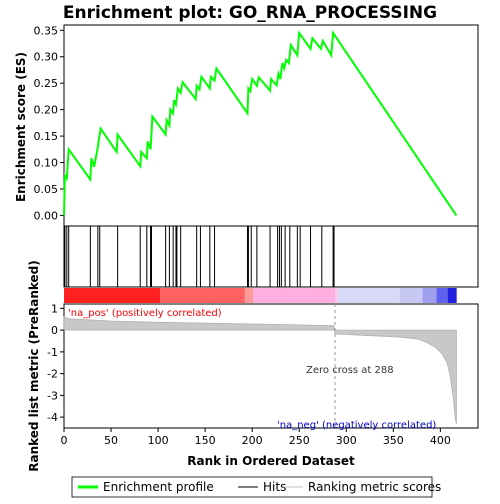 This screenshot has height=504, width=500. What do you see at coordinates (34, 366) in the screenshot?
I see `metric-y-axis-label: Ranked list metric (PreRanked)` at bounding box center [34, 366].